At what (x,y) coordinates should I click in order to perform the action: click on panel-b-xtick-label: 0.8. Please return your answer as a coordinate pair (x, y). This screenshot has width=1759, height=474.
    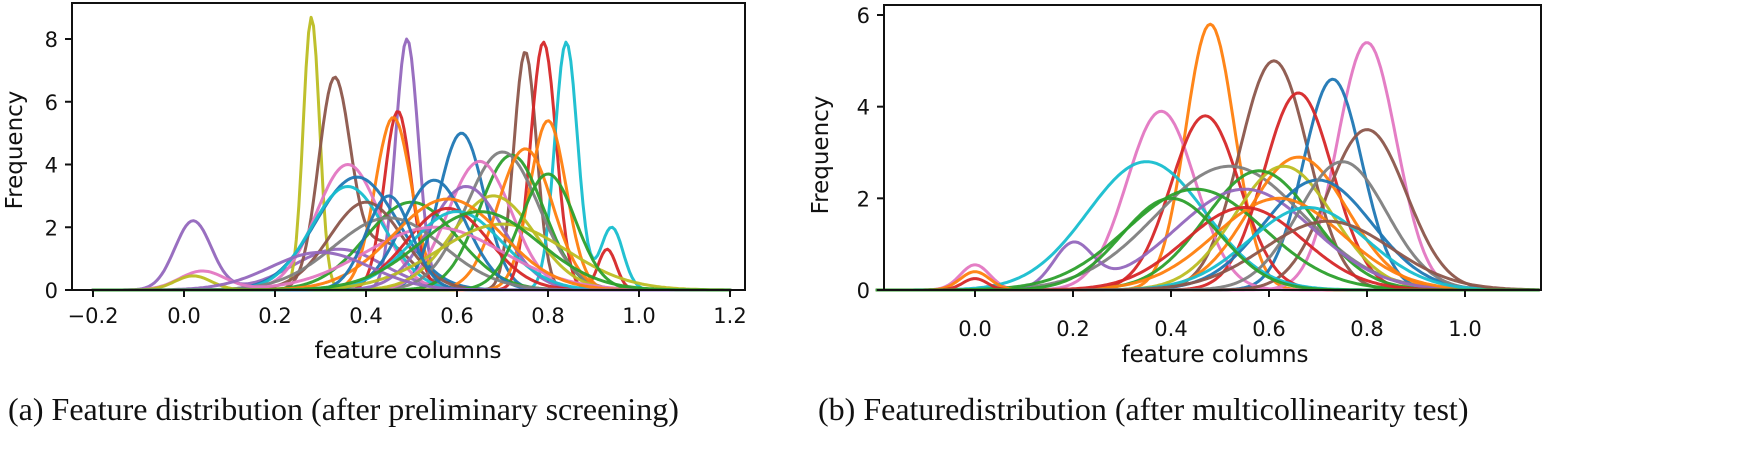
    Looking at the image, I should click on (1366, 329).